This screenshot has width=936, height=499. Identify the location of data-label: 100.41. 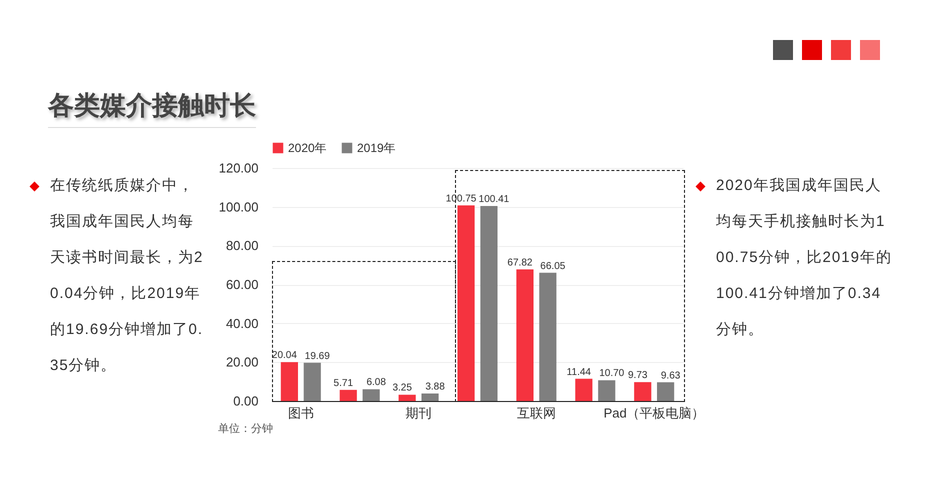
(494, 200).